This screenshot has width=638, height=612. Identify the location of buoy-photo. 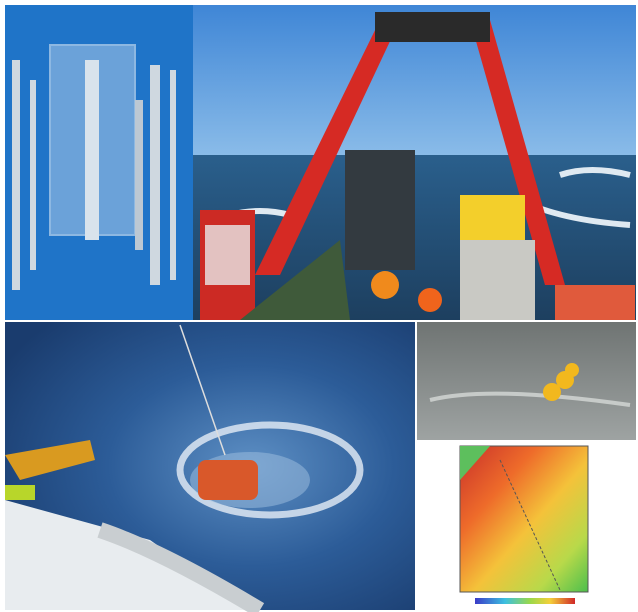
(526, 381).